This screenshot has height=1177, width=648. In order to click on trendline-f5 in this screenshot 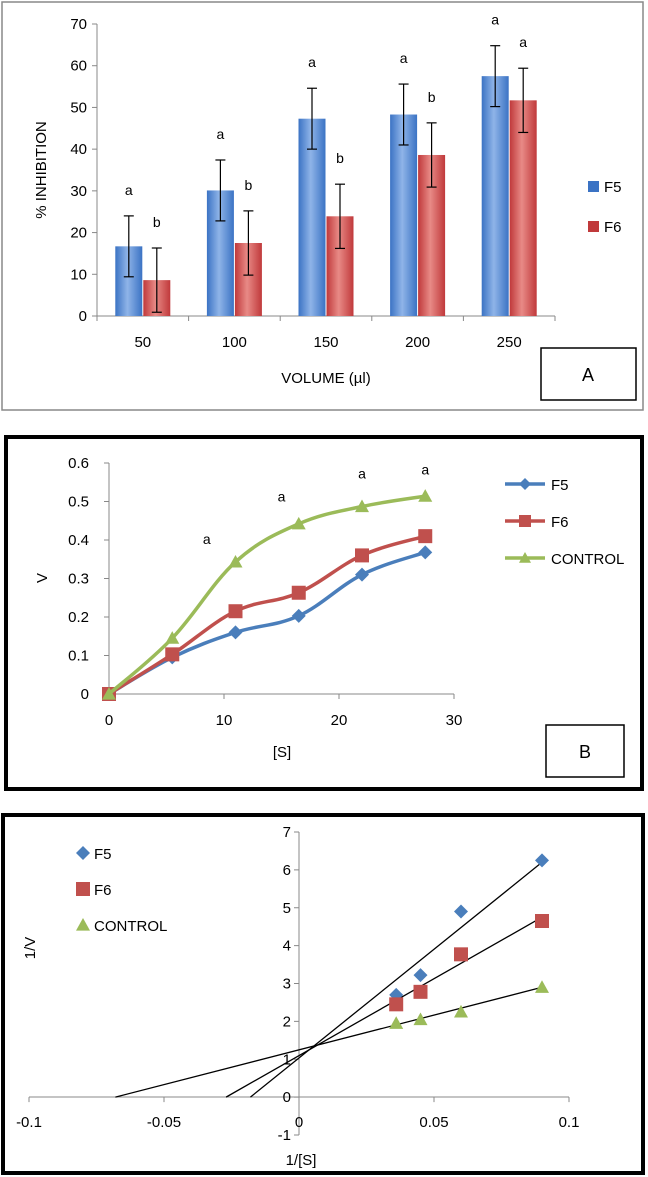, I will do `click(396, 979)`.